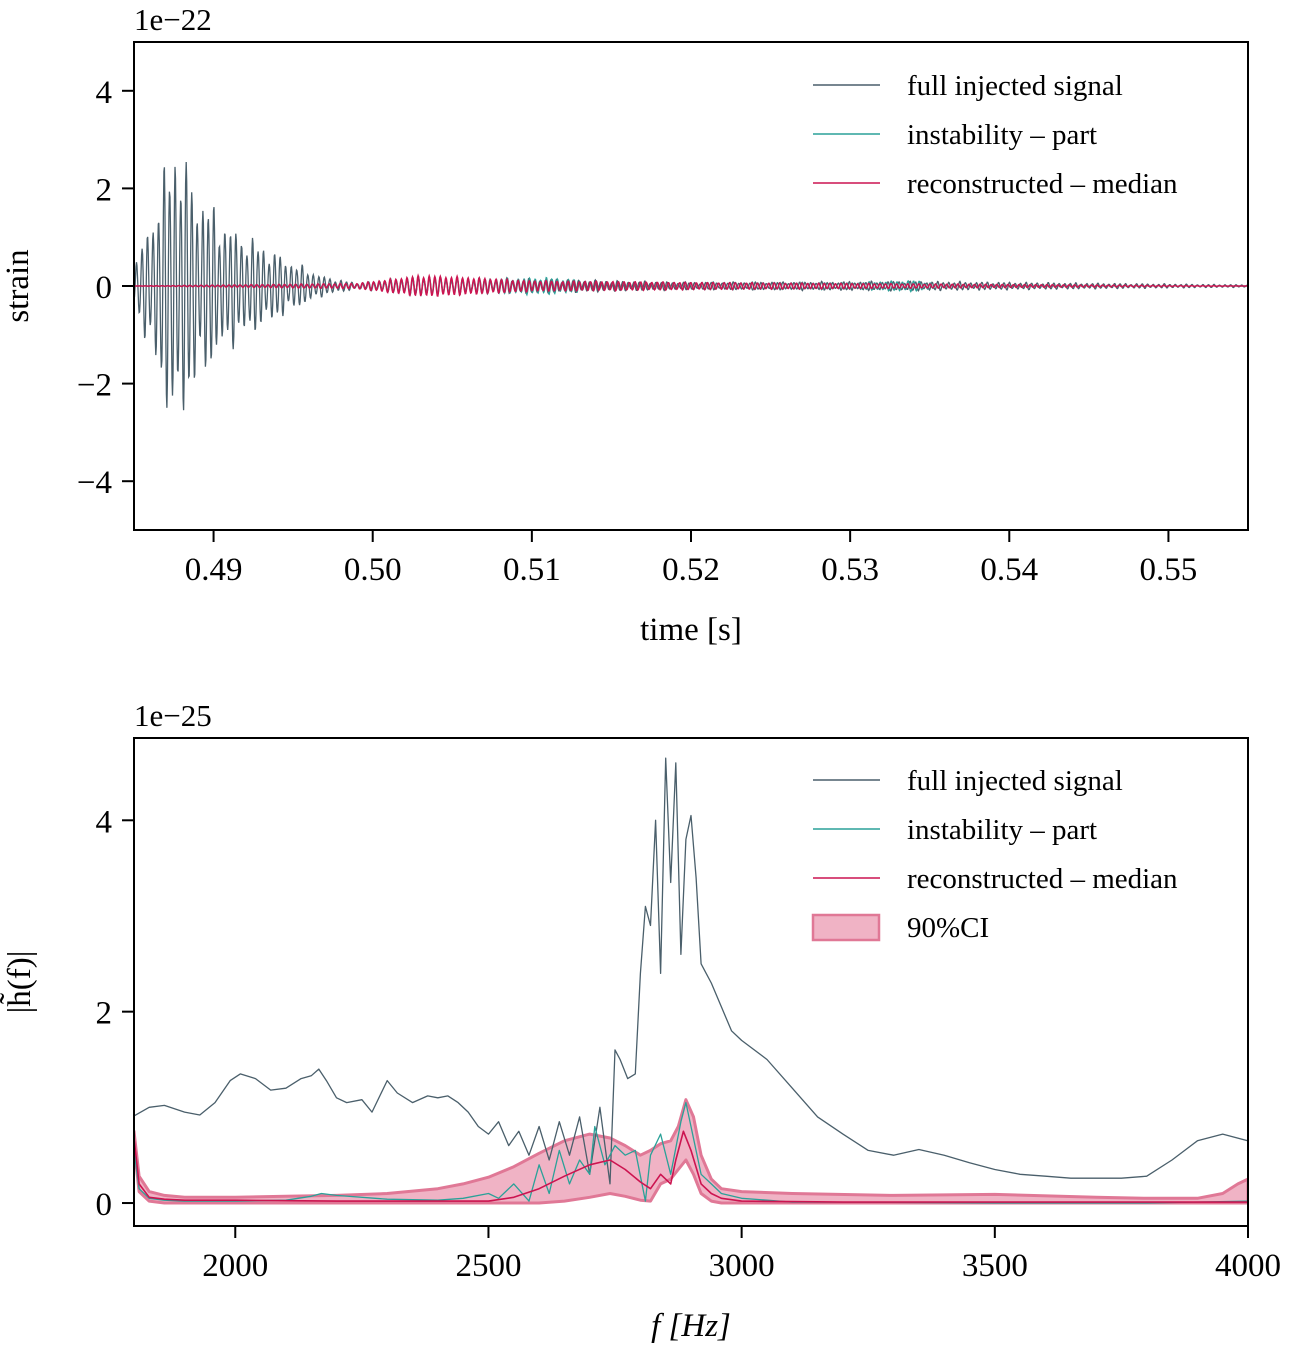 This screenshot has width=1290, height=1347. Describe the element at coordinates (1042, 184) in the screenshot. I see `top-legend-label-reconstructed: reconstructed – median` at that location.